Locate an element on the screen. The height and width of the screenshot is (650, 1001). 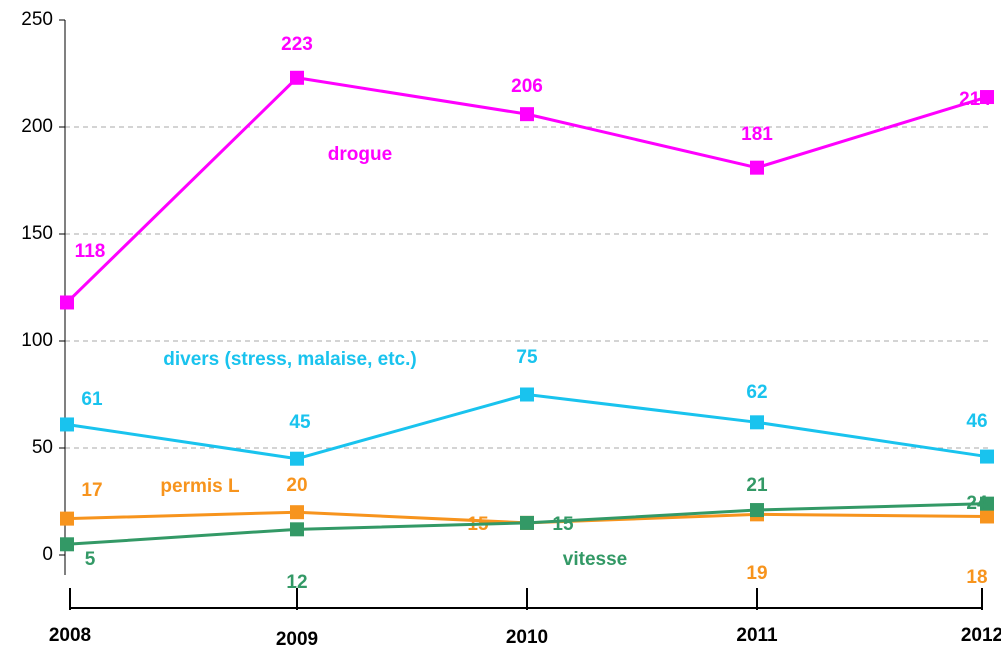
x-tick-label: 2012 is located at coordinates (981, 635).